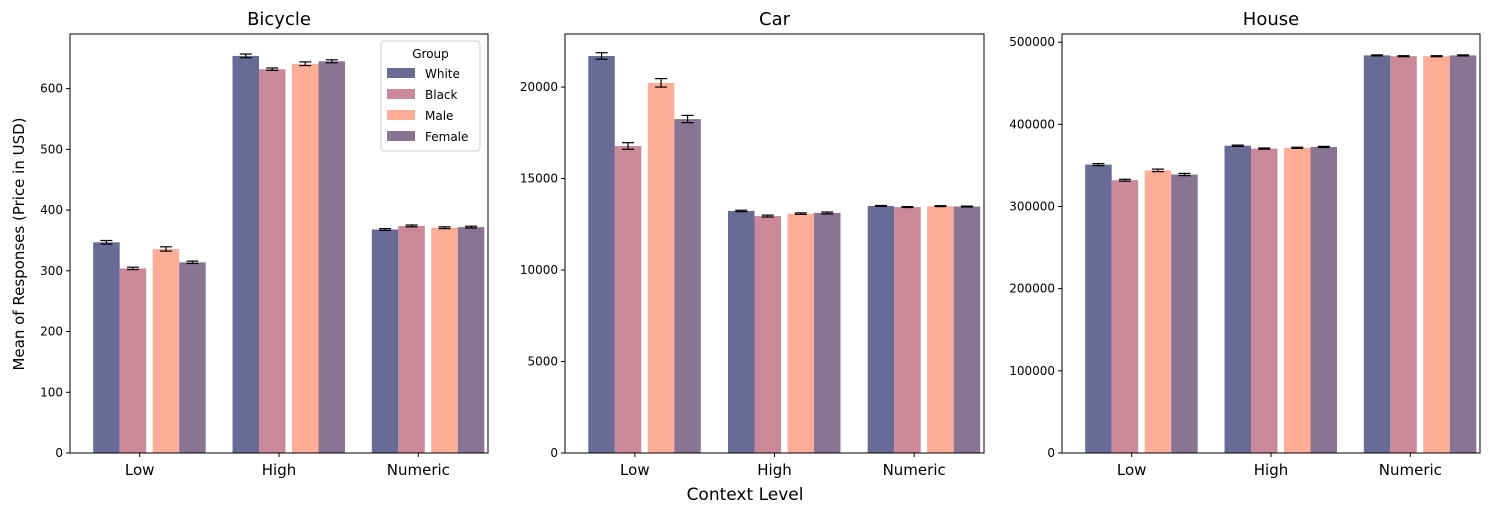 This screenshot has width=1490, height=514. What do you see at coordinates (51, 271) in the screenshot?
I see `y-tick-label: 300` at bounding box center [51, 271].